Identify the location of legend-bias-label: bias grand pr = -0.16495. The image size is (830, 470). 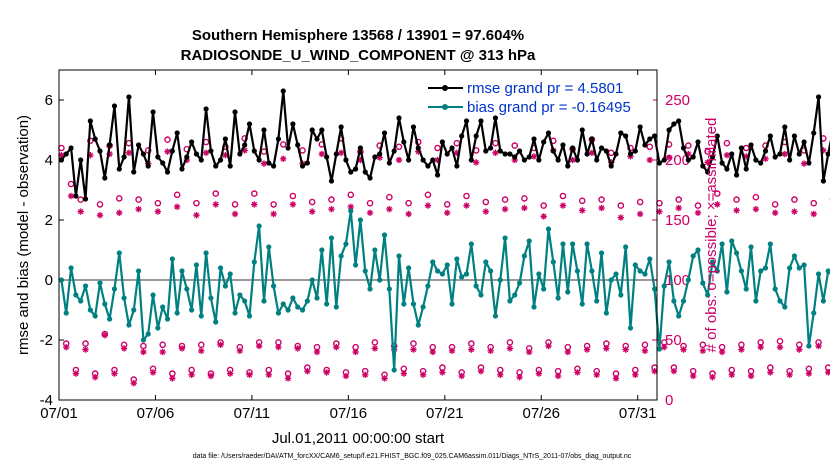
(549, 107).